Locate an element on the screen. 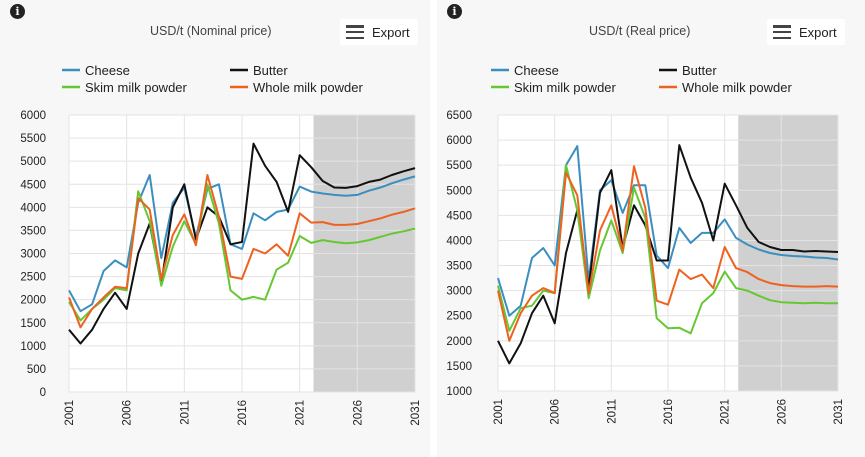 This screenshot has width=865, height=457. series-line-skim-milk-powder is located at coordinates (242, 252).